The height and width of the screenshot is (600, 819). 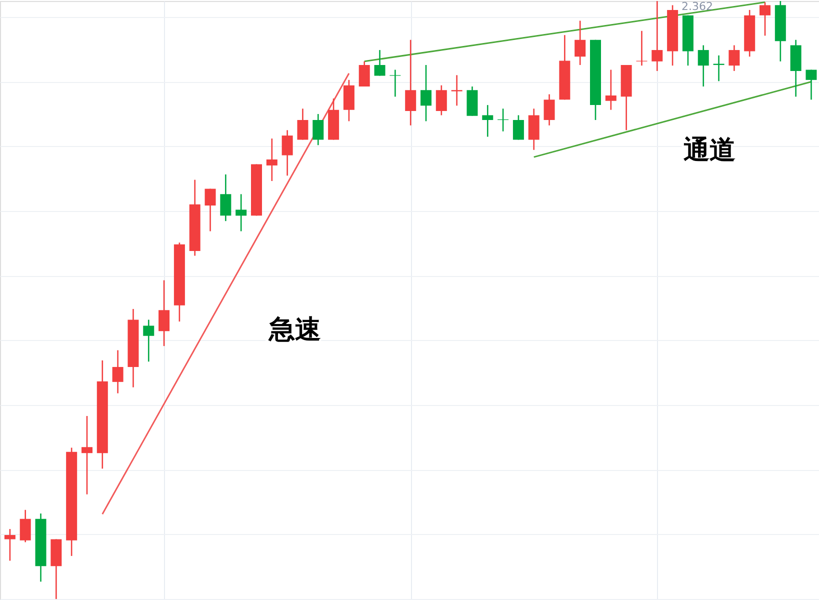 I want to click on annotation: 通道, so click(x=710, y=151).